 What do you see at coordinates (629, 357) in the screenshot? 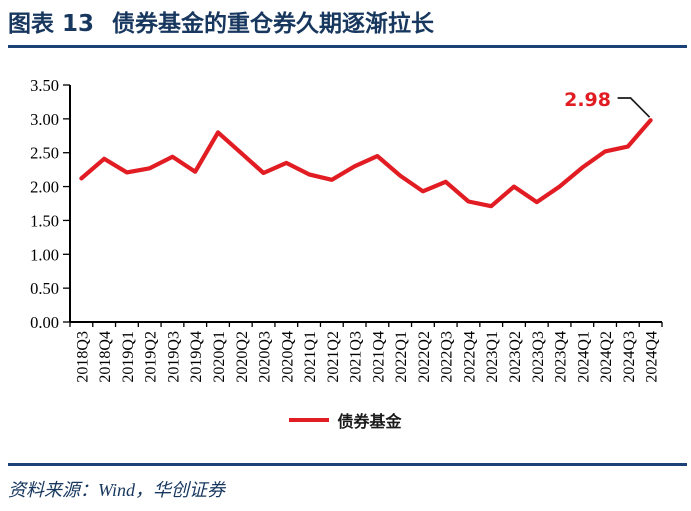
I see `x-axis-tick-label: 2024Q3` at bounding box center [629, 357].